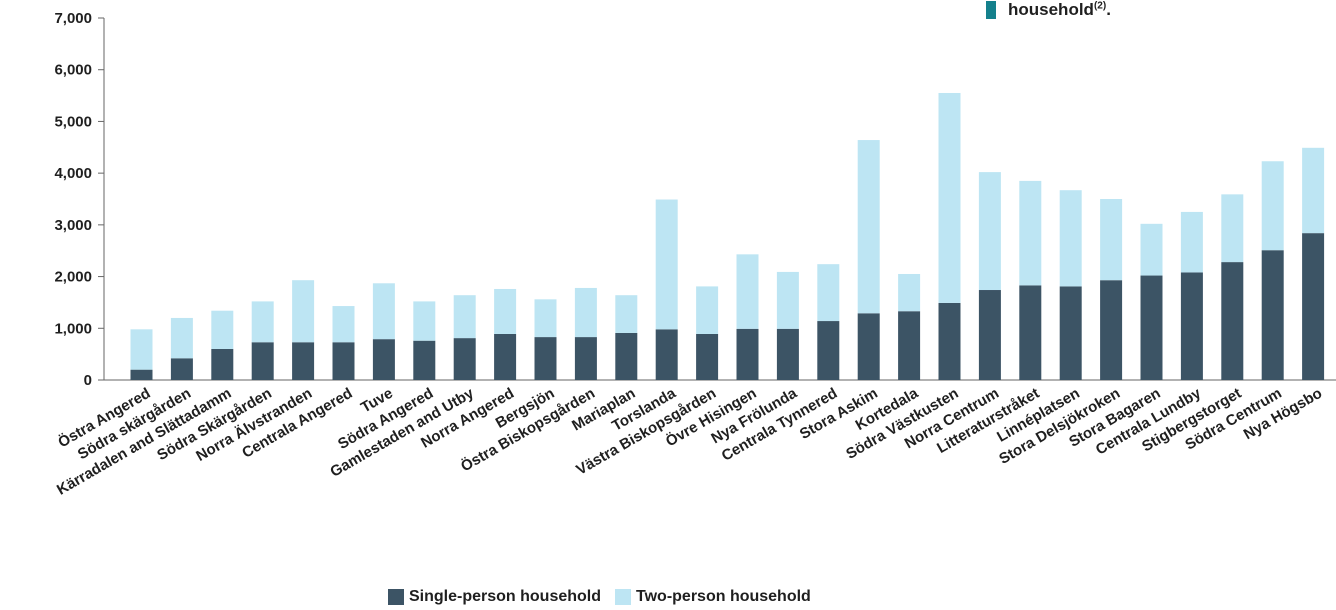 This screenshot has height=610, width=1336. I want to click on y-tick-label: 7,000, so click(73, 18).